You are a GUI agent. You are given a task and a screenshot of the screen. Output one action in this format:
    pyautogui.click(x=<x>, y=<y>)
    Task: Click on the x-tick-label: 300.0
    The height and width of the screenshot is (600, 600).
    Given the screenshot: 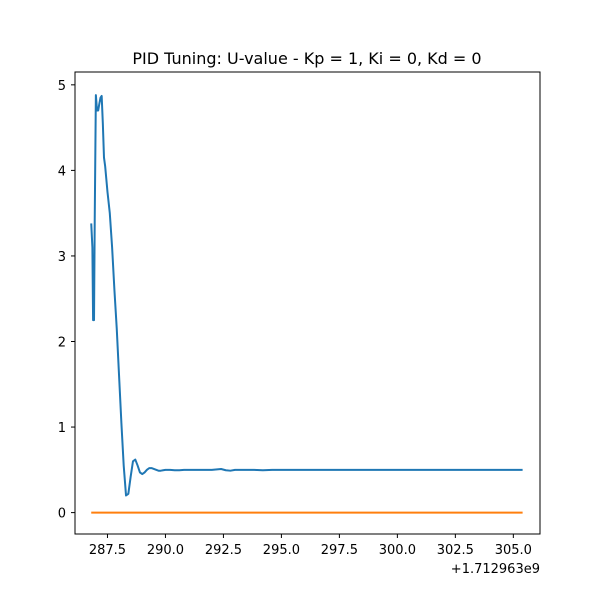 What is the action you would take?
    pyautogui.click(x=397, y=550)
    